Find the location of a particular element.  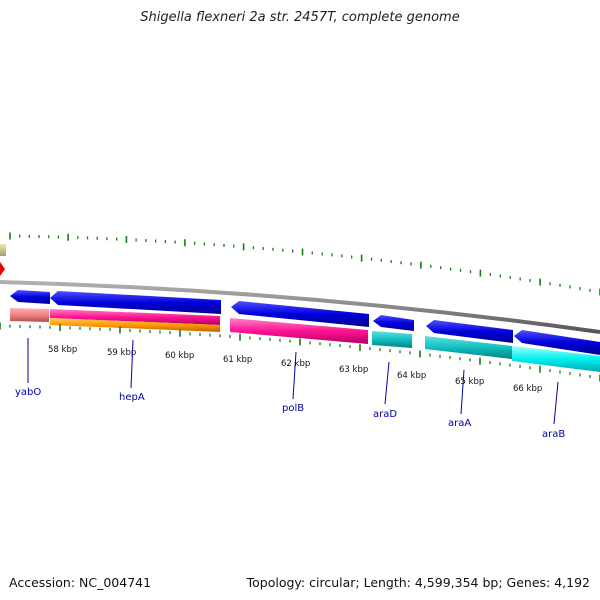

gene-label-araD: araD is located at coordinates (385, 414).